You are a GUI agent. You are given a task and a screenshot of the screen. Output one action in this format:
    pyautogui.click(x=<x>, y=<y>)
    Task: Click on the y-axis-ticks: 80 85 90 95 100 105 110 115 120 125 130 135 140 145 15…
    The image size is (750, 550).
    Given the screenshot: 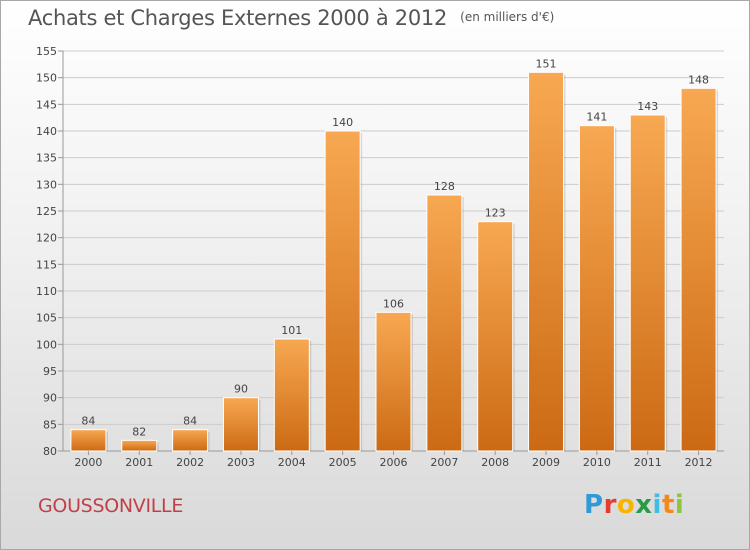 What is the action you would take?
    pyautogui.click(x=46, y=251)
    